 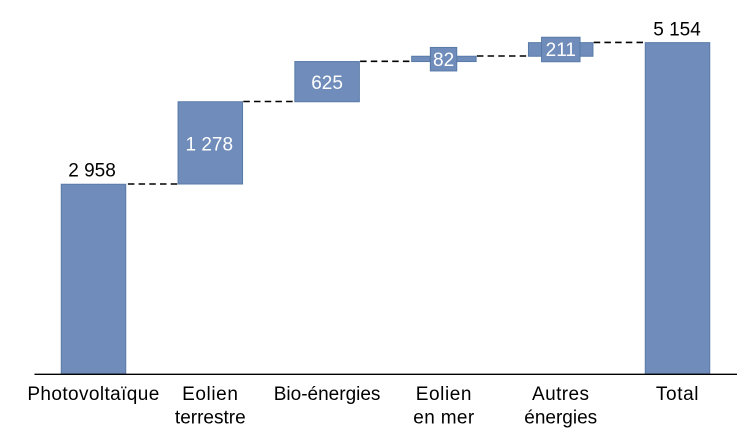 What do you see at coordinates (327, 394) in the screenshot?
I see `svg-text: Bio-énergies` at bounding box center [327, 394].